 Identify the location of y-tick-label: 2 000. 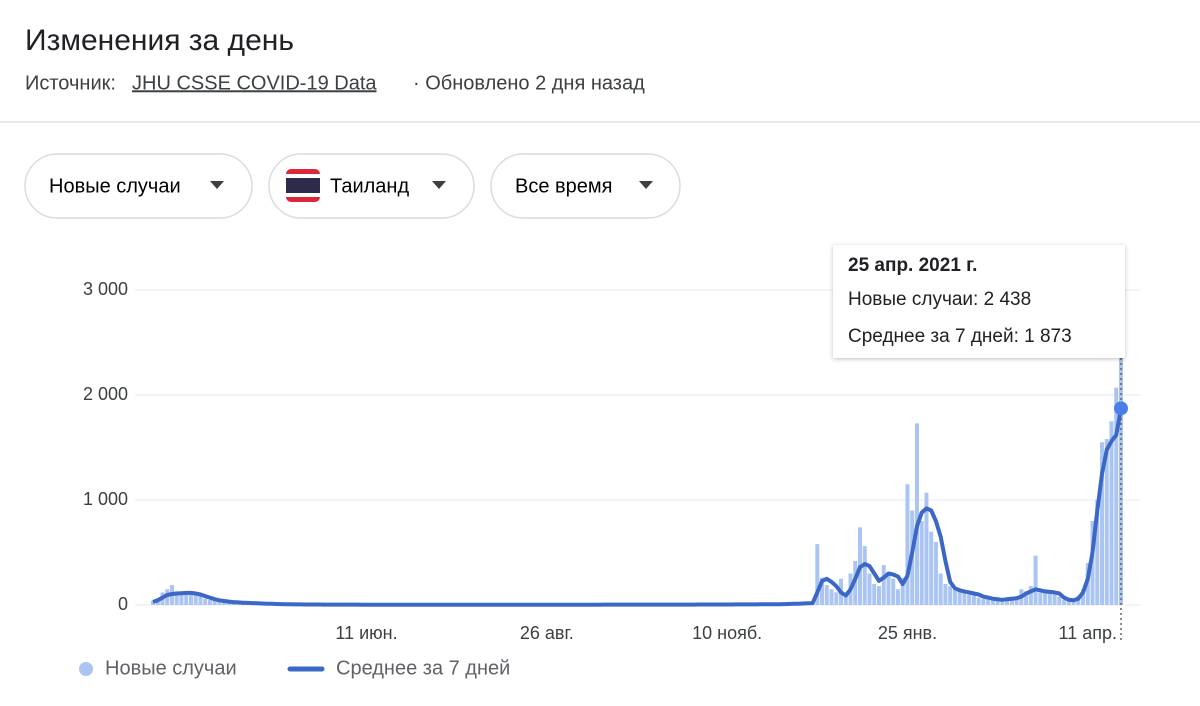
(105, 394).